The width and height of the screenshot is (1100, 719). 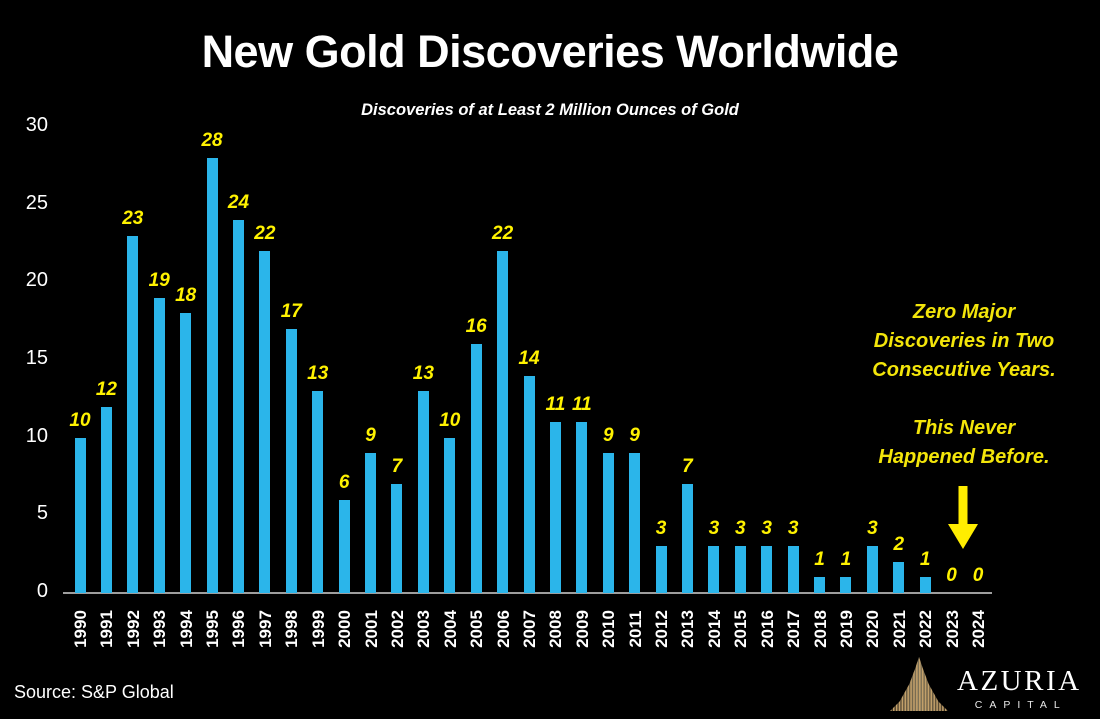 I want to click on bar-1995, so click(x=212, y=375).